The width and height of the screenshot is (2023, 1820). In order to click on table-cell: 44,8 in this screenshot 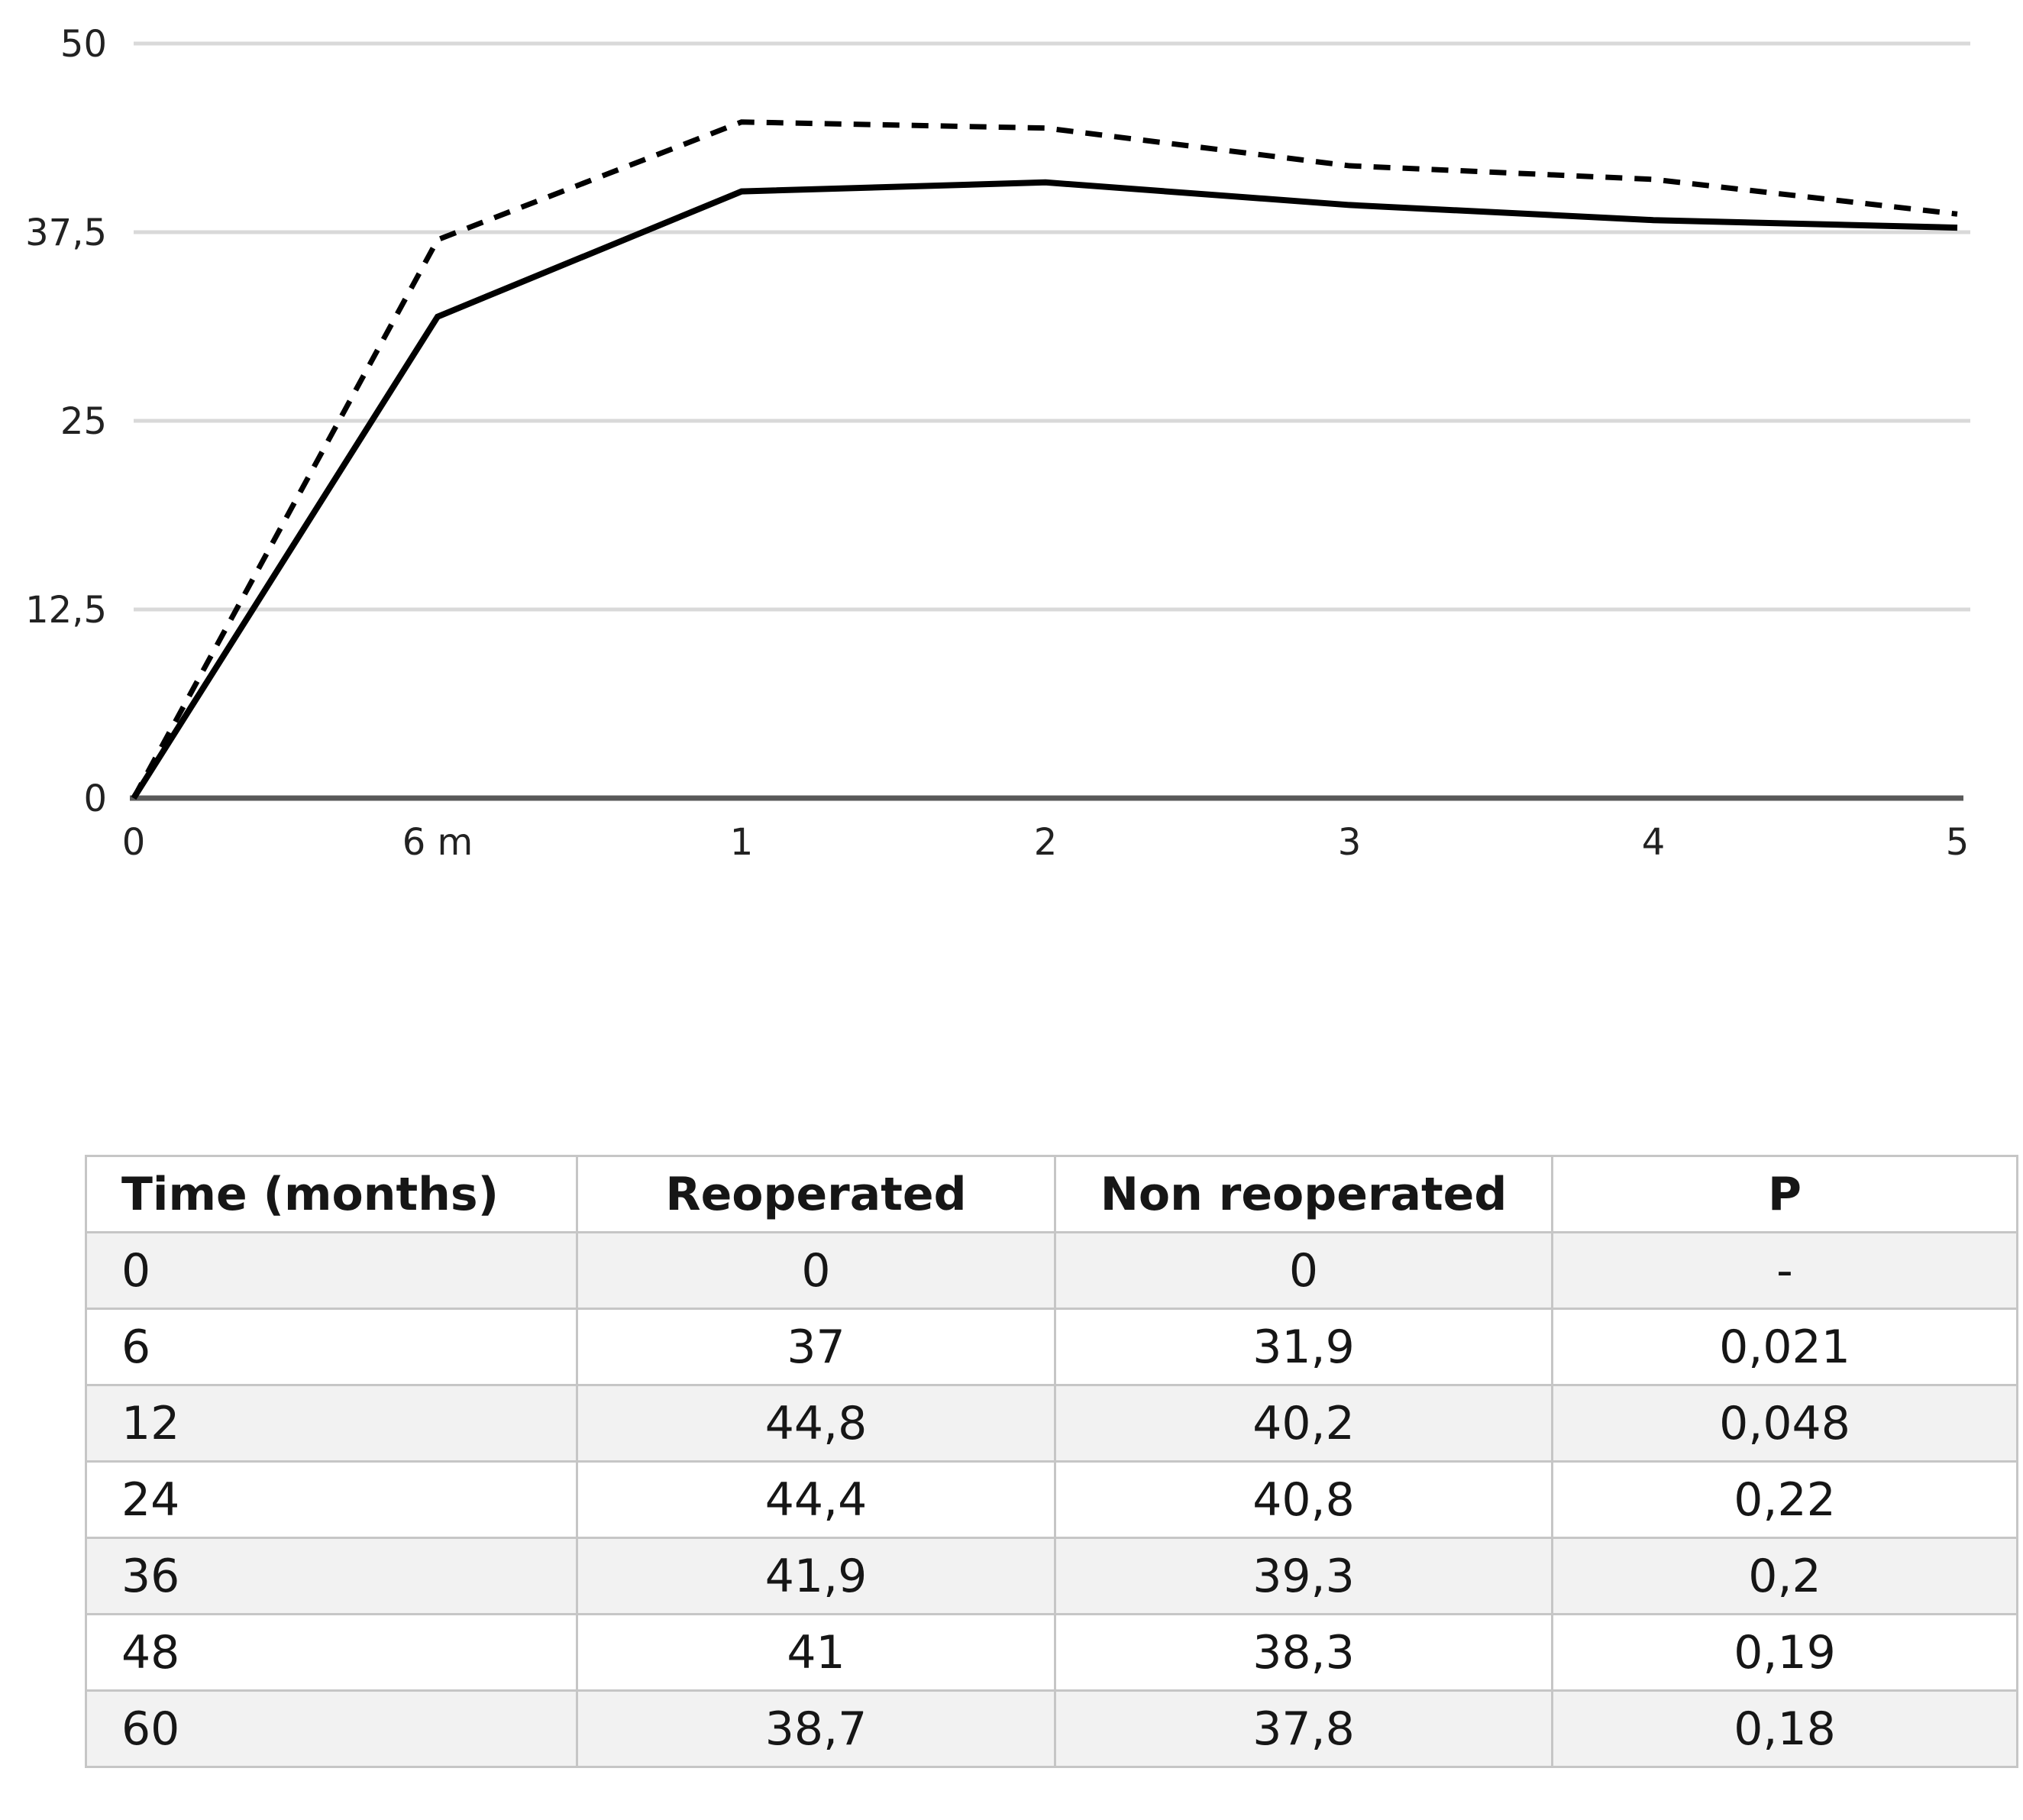, I will do `click(816, 1423)`.